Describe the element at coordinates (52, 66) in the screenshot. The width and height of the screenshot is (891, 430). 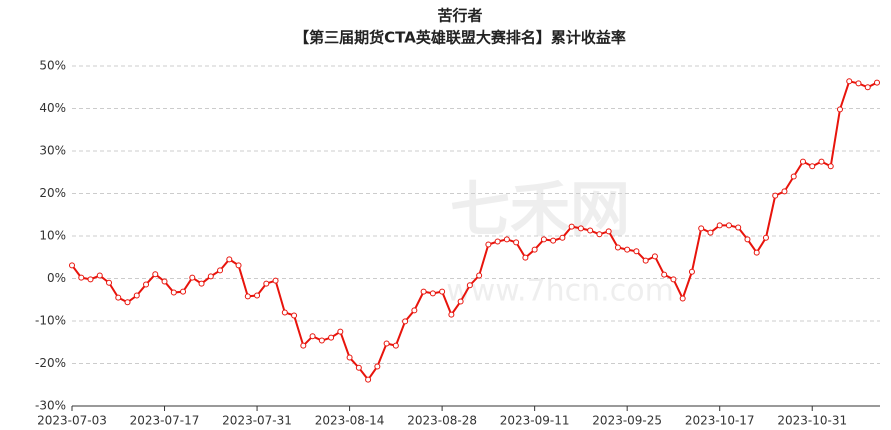
I see `y-tick-label: 50%` at that location.